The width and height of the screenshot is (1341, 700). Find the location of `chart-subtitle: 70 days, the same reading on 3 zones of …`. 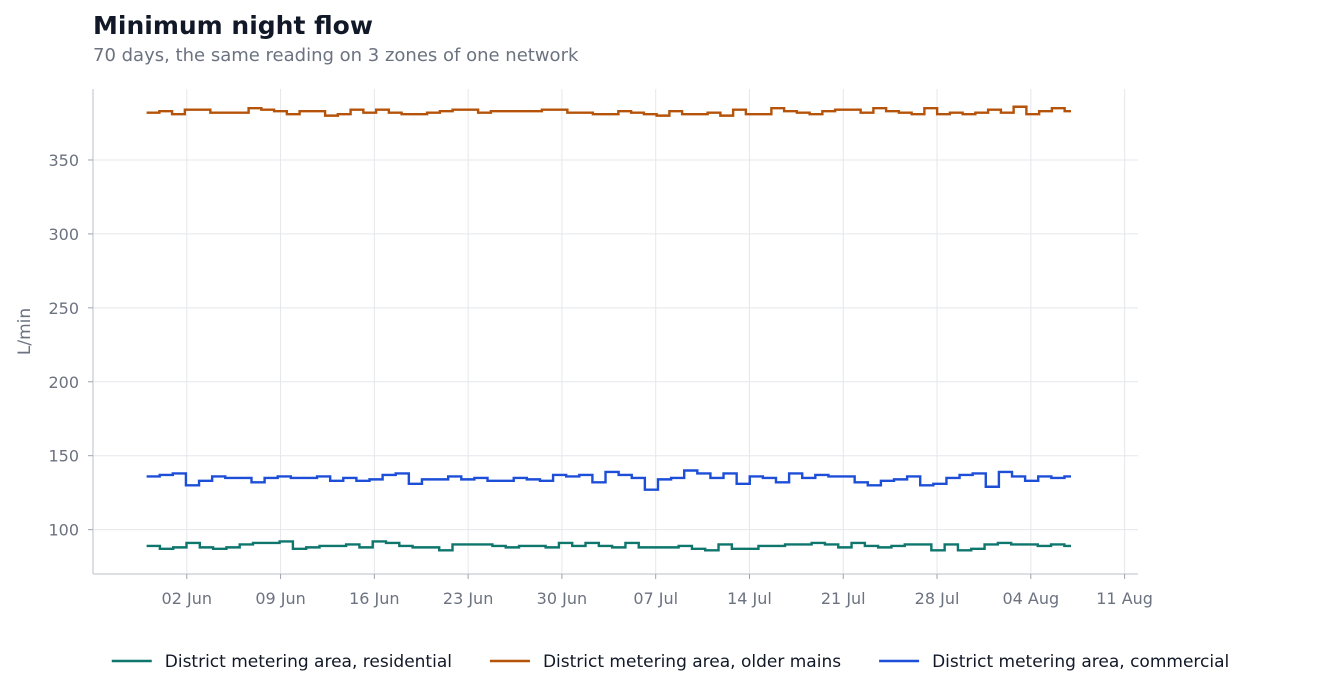

chart-subtitle: 70 days, the same reading on 3 zones of … is located at coordinates (336, 55).